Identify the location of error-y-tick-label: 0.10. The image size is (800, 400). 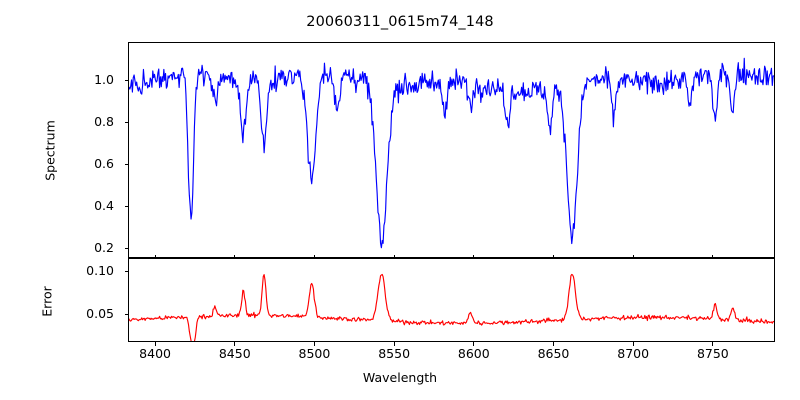
(100, 271).